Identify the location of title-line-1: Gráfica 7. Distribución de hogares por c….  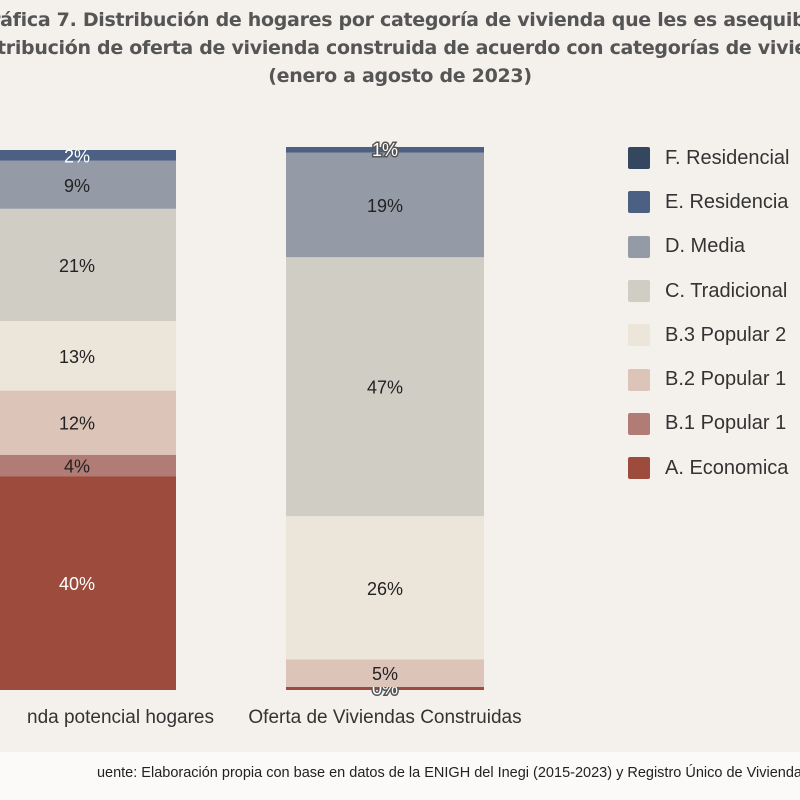
(400, 20).